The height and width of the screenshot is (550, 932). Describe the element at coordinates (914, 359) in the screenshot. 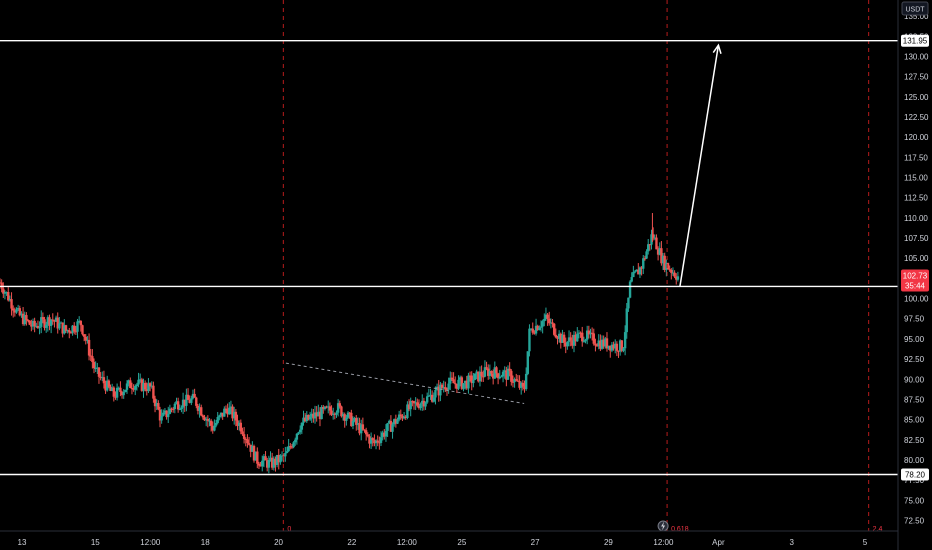

I see `y-tick-label: 92.50` at that location.